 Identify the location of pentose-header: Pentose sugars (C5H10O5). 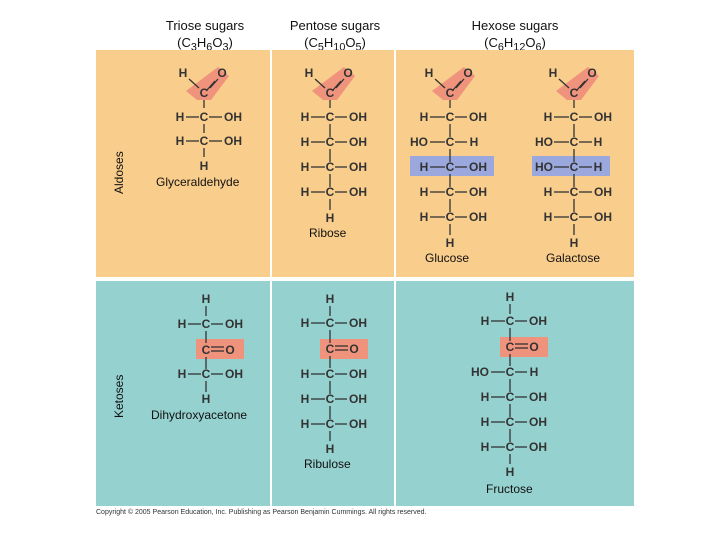
(335, 37).